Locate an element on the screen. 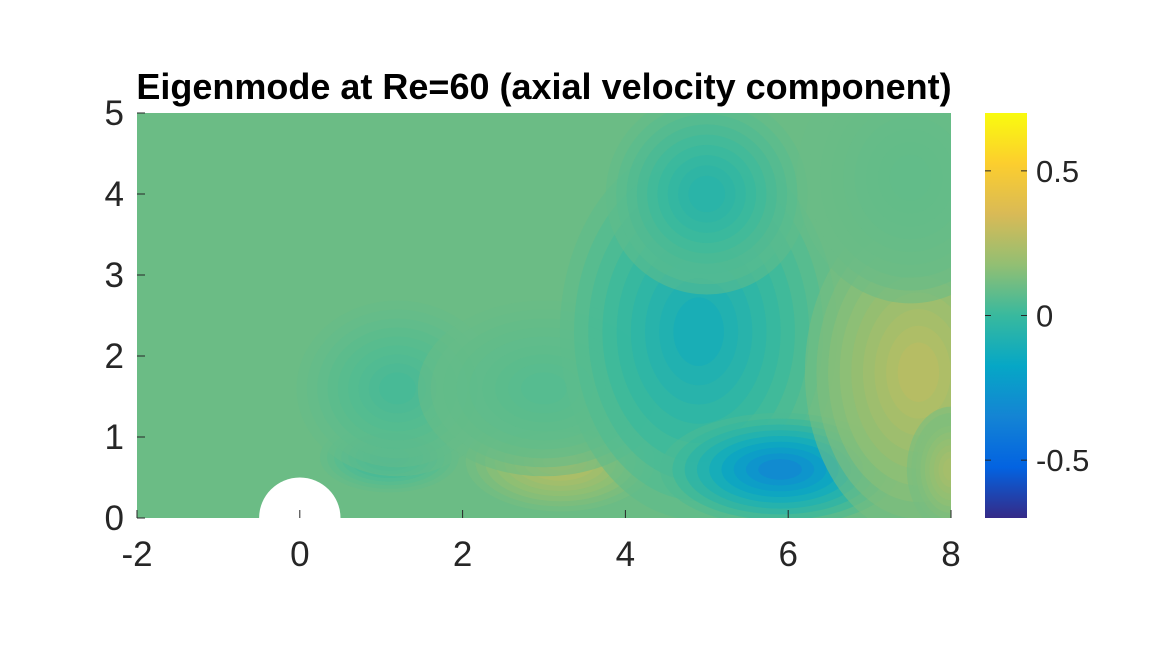 The width and height of the screenshot is (1167, 653). x-tick-label: 4 is located at coordinates (625, 554).